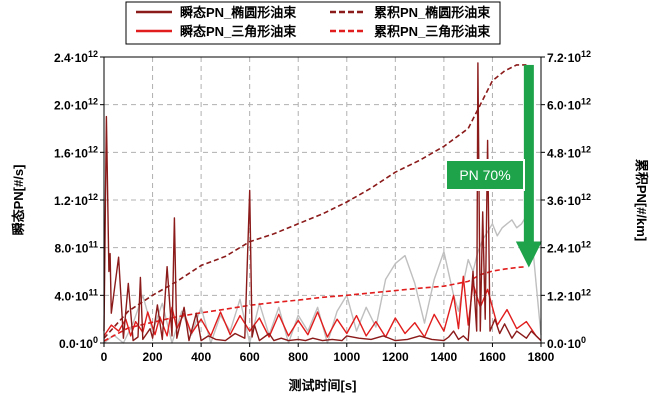  I want to click on y-left-tick-label: 2.0·10¹², so click(76, 105).